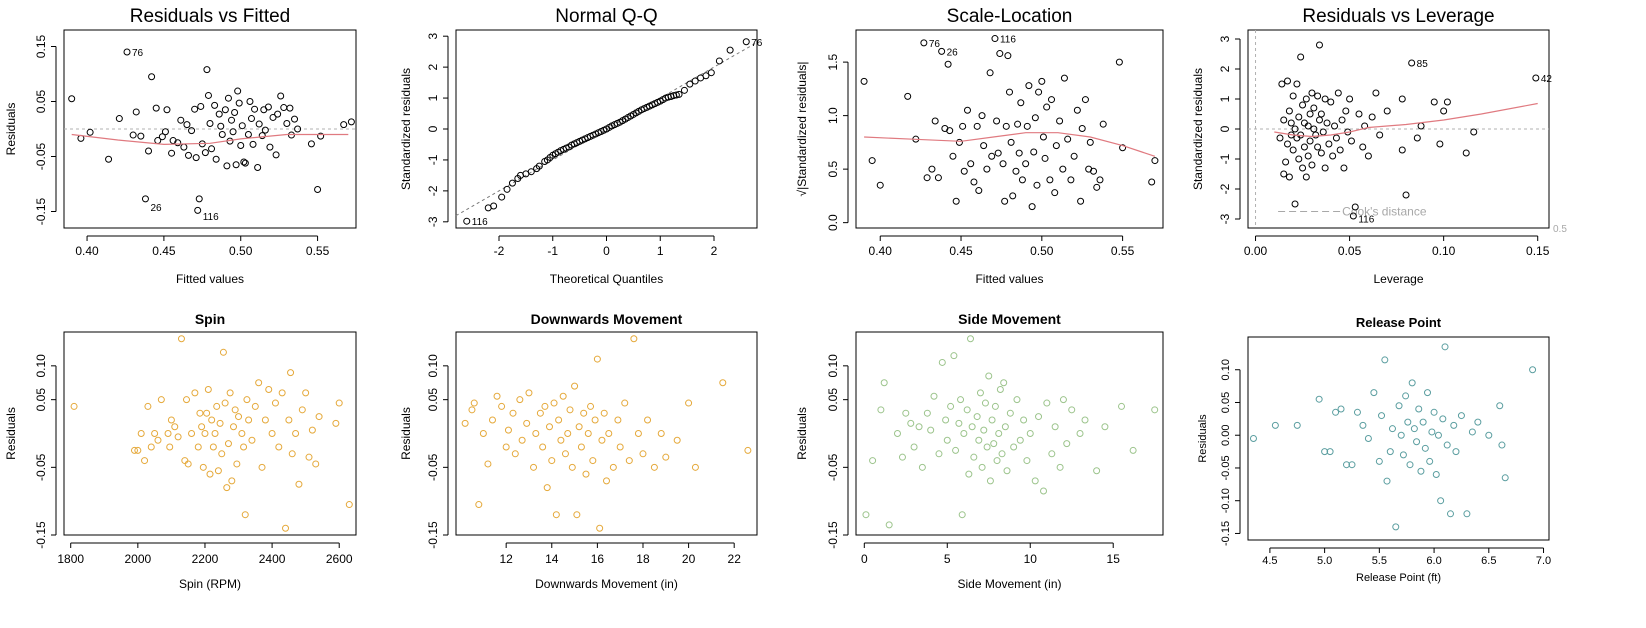 This screenshot has height=628, width=1646. I want to click on point-annotation: 42, so click(1547, 79).